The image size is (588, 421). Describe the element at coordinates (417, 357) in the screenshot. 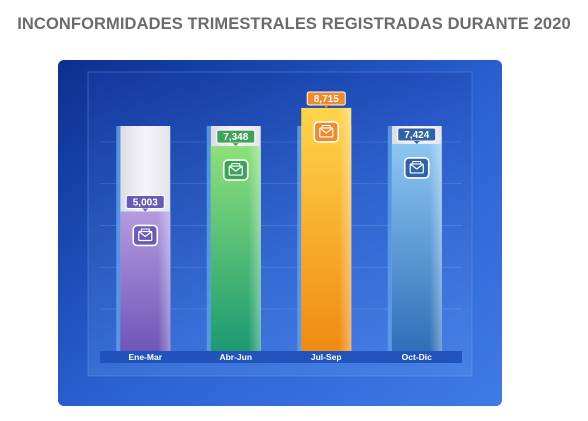

I see `category-label: Oct-Dic` at that location.